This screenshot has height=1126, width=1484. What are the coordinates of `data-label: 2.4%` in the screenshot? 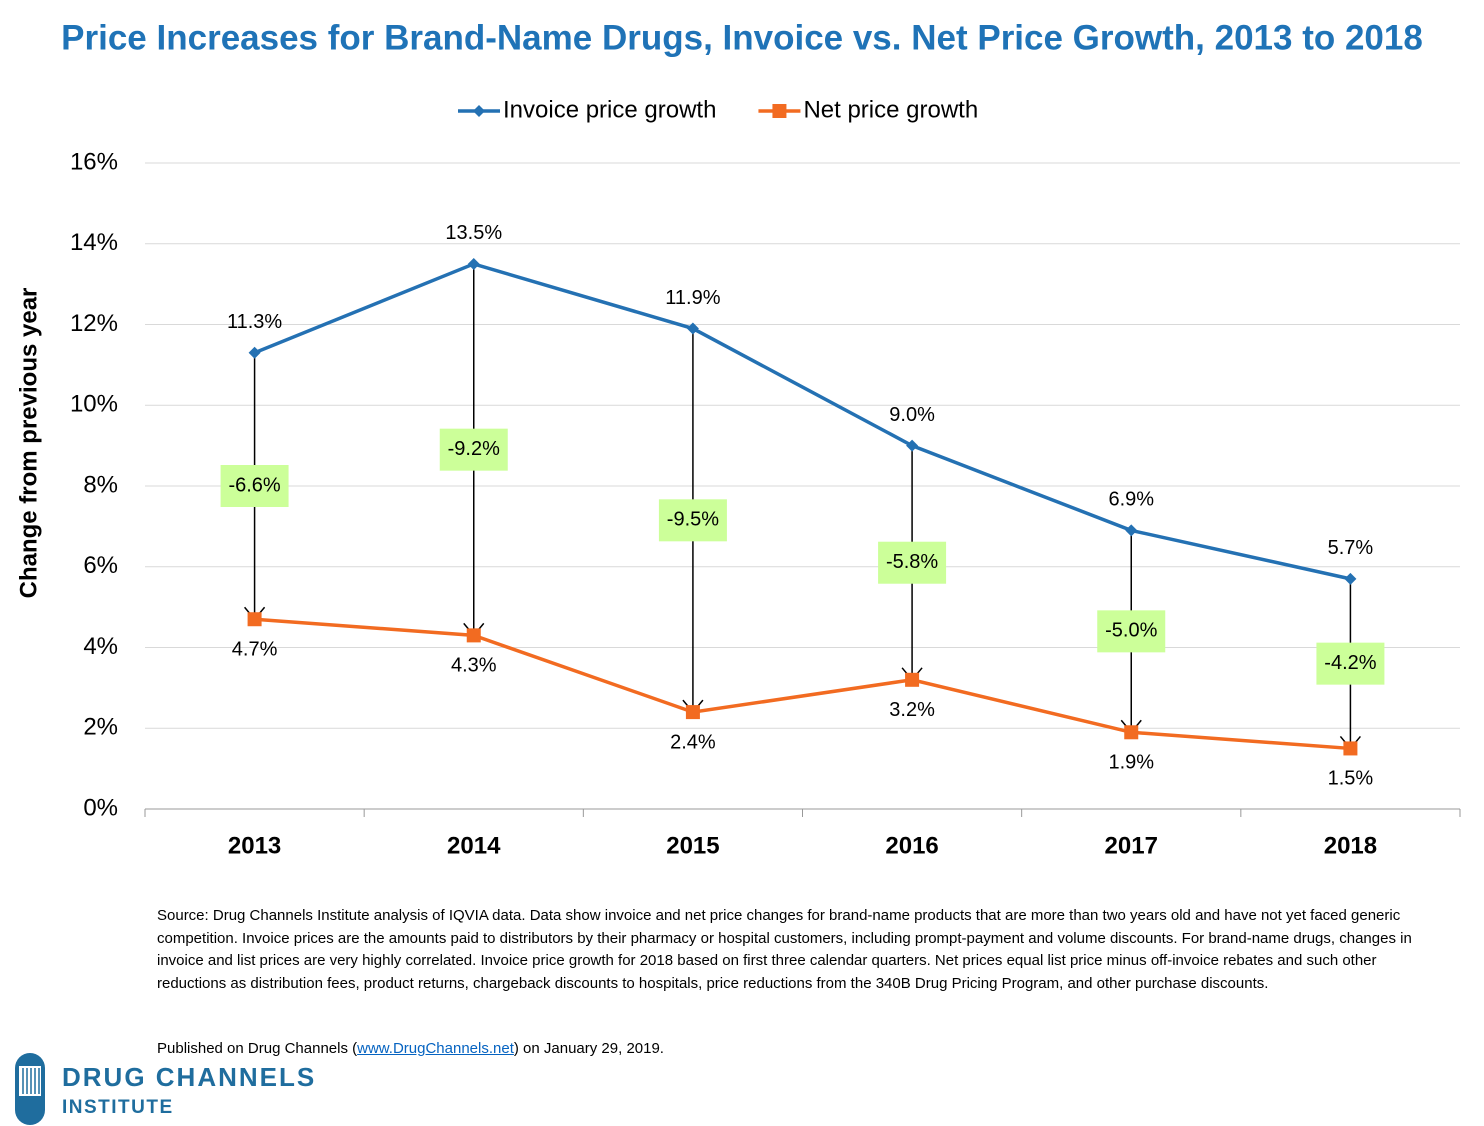 It's located at (693, 742).